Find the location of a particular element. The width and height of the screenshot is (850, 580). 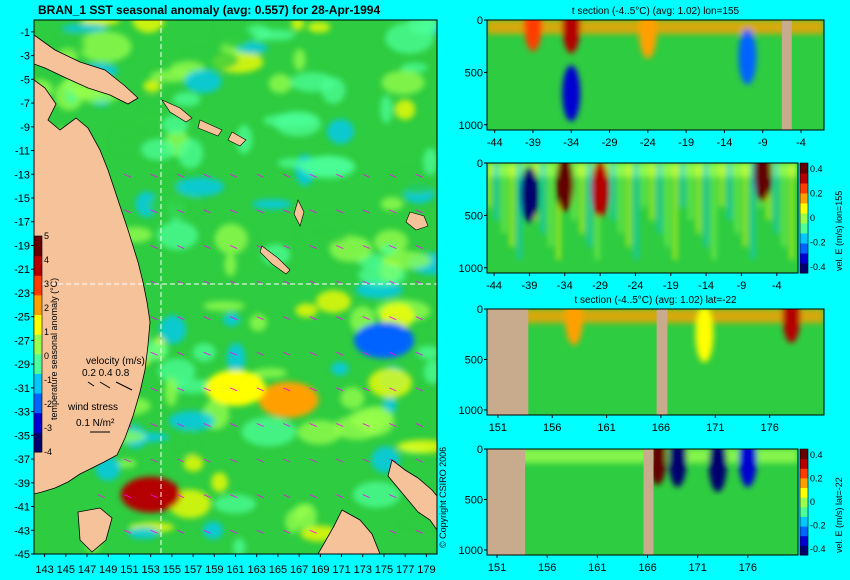

x-tick-label: -29 is located at coordinates (610, 143).